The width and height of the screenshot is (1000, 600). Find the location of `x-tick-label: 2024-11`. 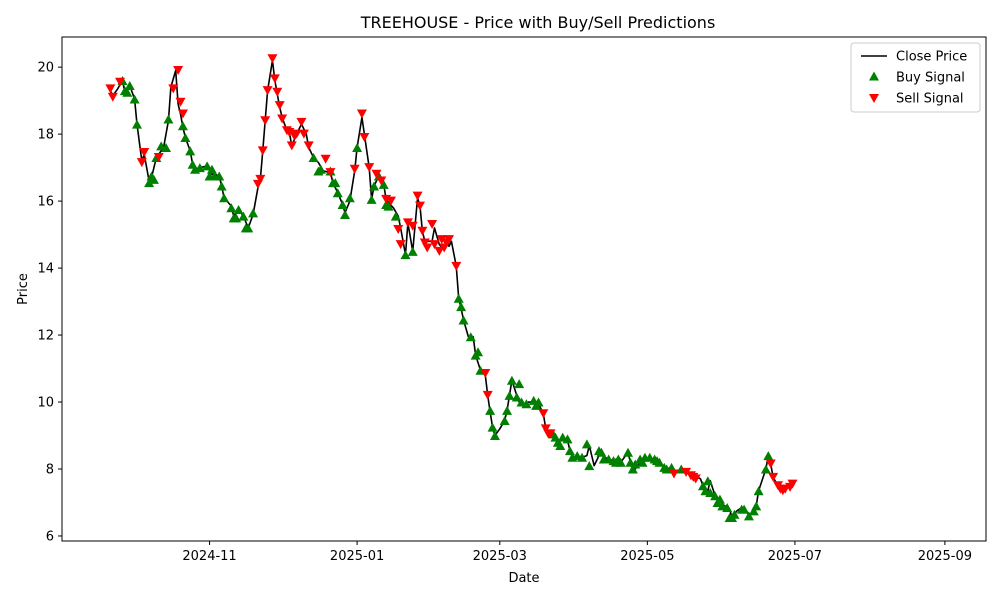

x-tick-label: 2024-11 is located at coordinates (209, 556).